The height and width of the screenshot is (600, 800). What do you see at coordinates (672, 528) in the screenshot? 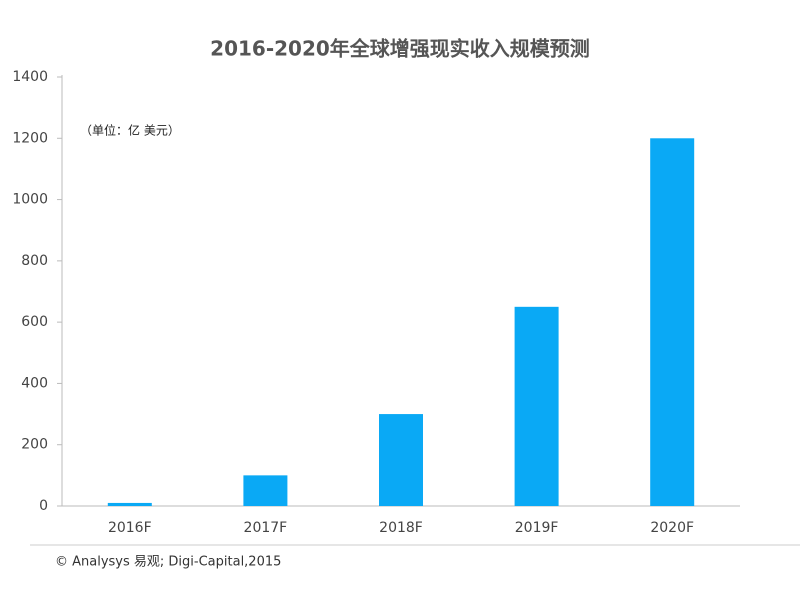
I see `x-tick-label: 2020F` at bounding box center [672, 528].